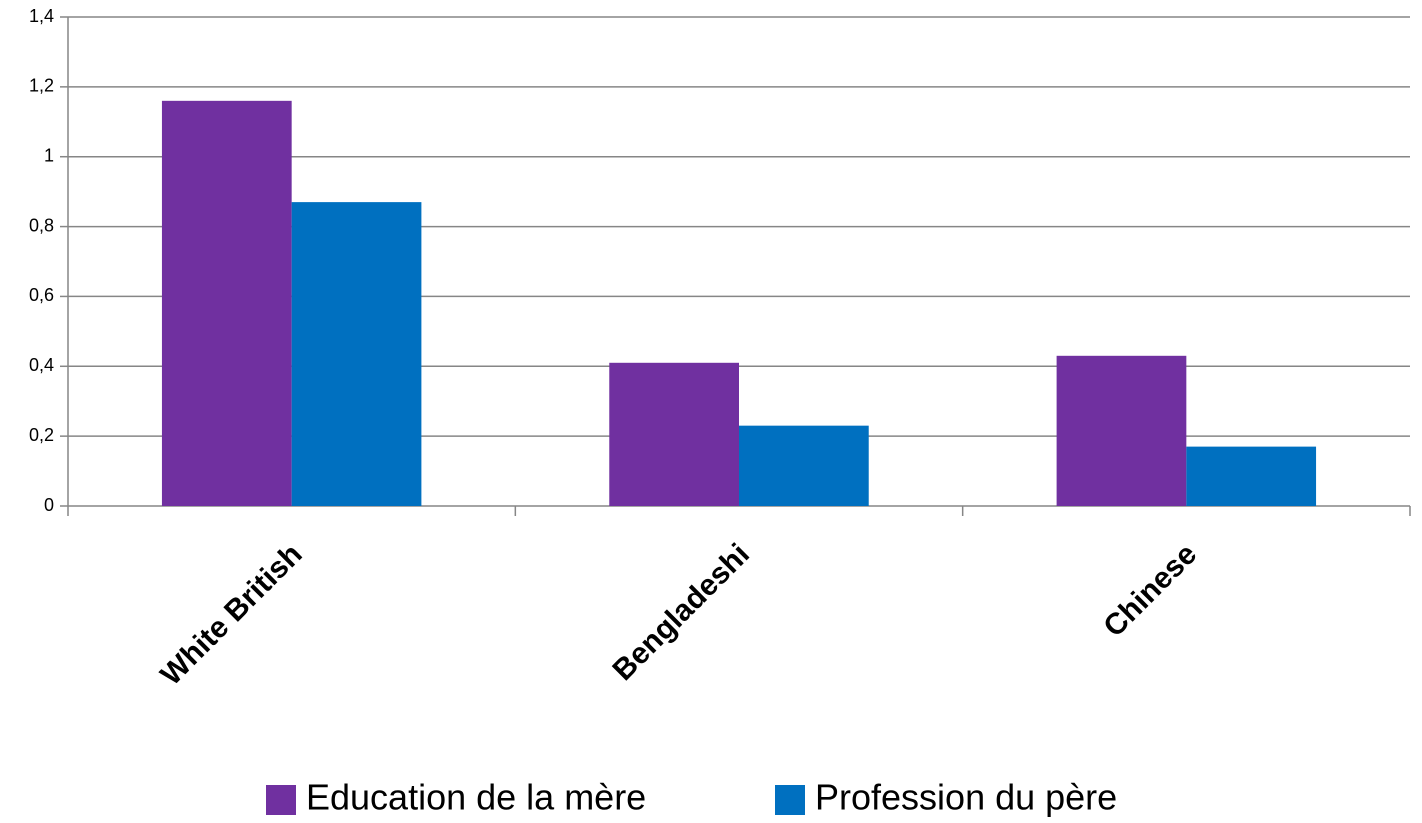 The width and height of the screenshot is (1422, 823). Describe the element at coordinates (49, 505) in the screenshot. I see `y-tick-label: 0` at that location.